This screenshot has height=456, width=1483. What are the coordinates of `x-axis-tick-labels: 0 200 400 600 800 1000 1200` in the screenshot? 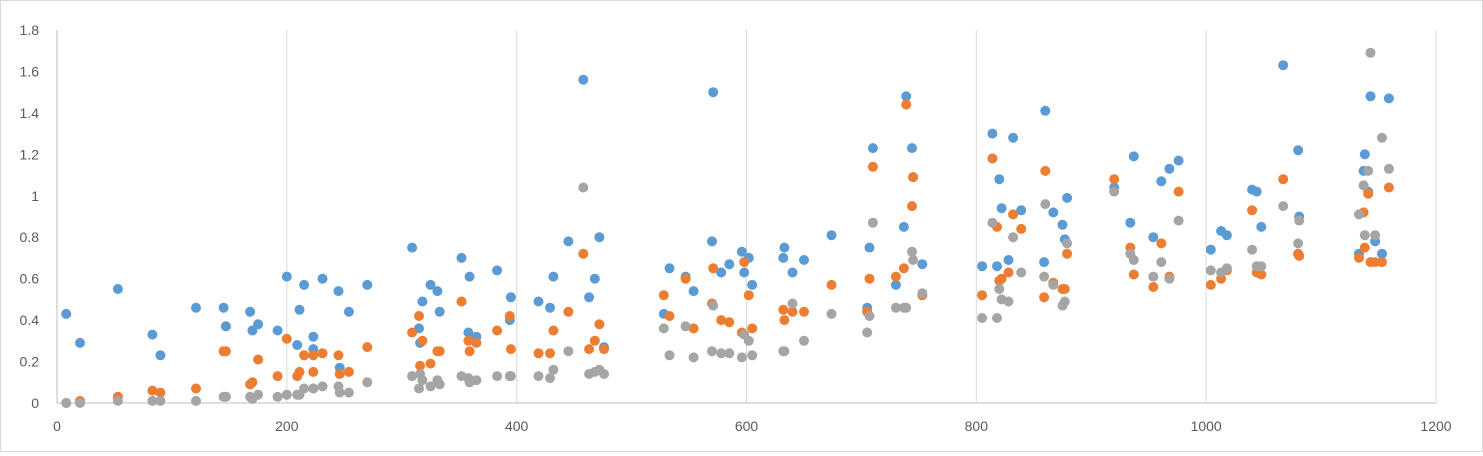 It's located at (752, 426).